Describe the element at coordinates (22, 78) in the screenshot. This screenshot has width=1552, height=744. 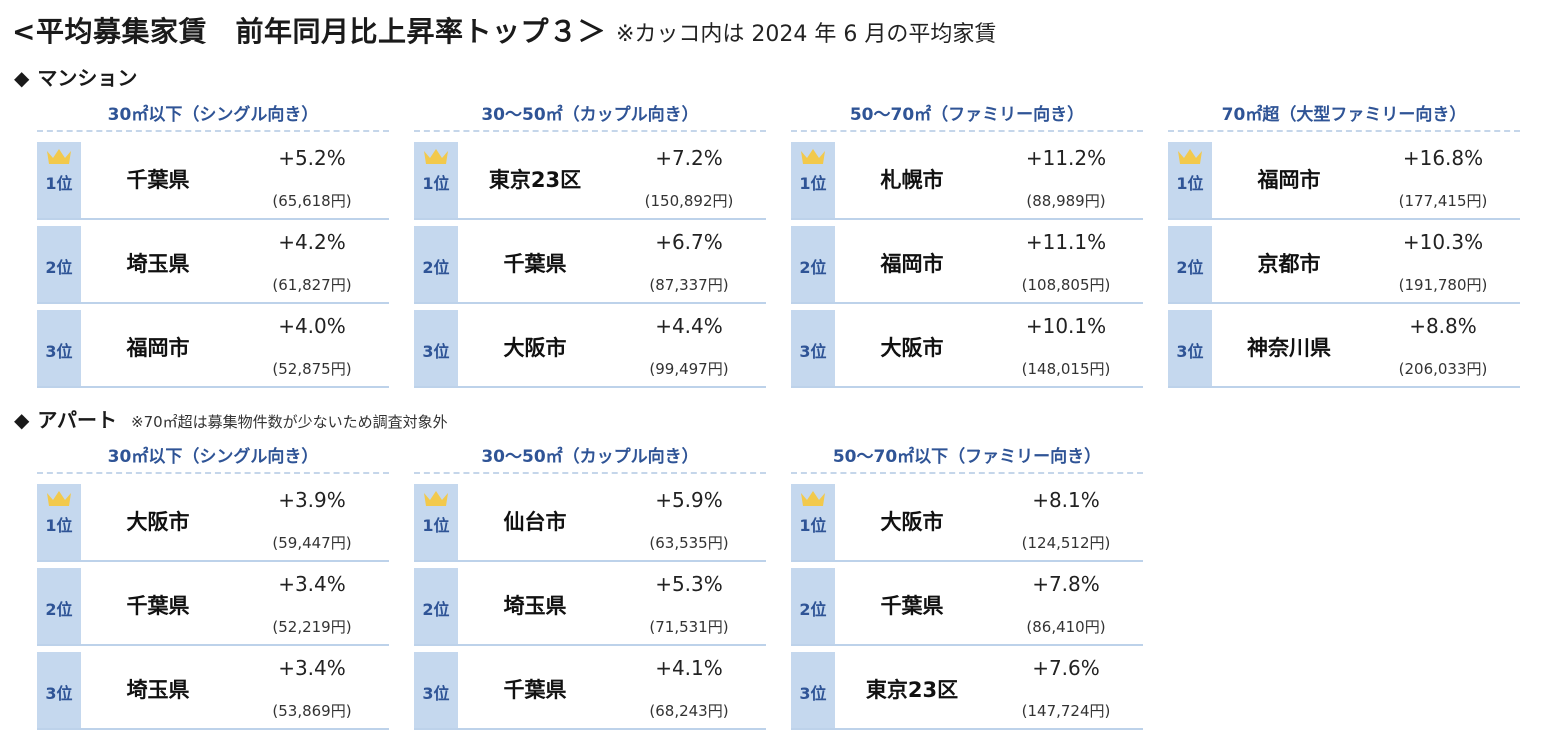
I see `diamond-icon: ◆` at that location.